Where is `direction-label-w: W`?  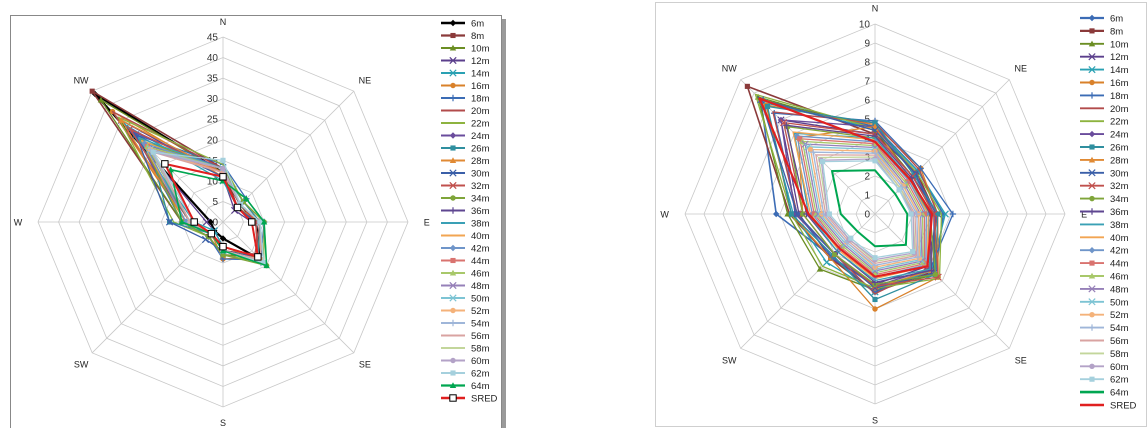
direction-label-w: W is located at coordinates (18, 223).